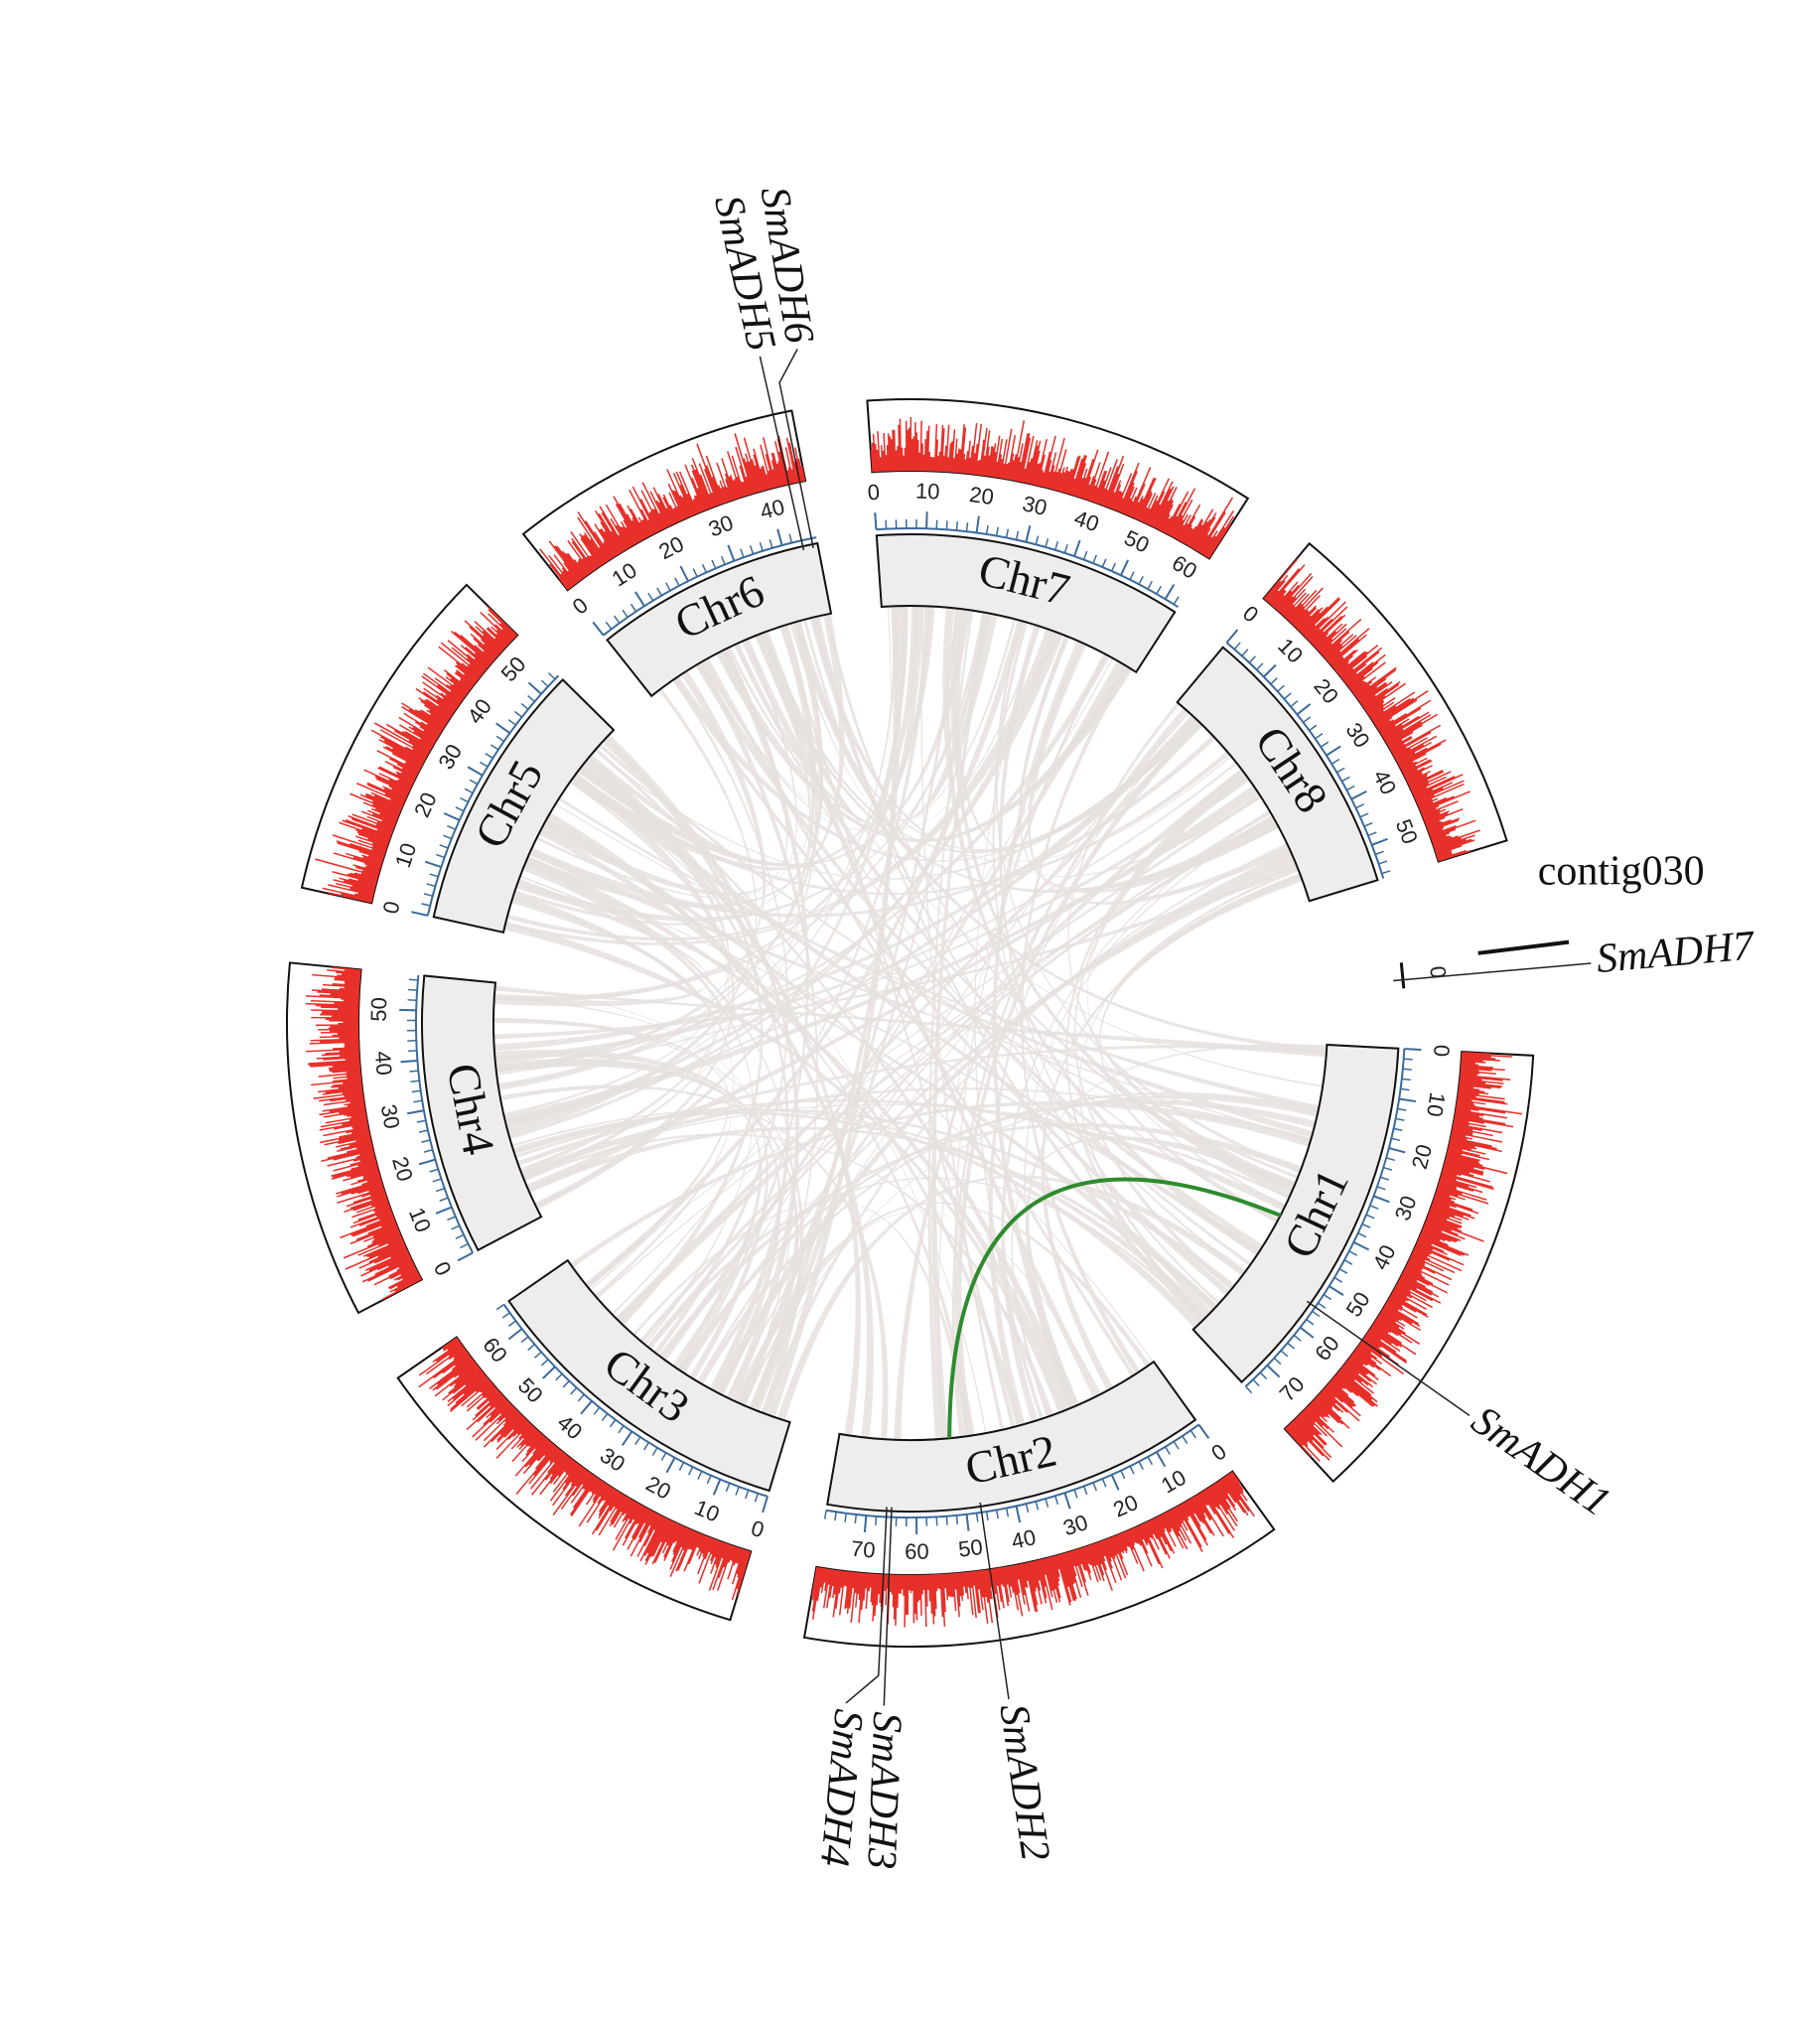  What do you see at coordinates (1292, 1388) in the screenshot?
I see `tick-label: 70` at bounding box center [1292, 1388].